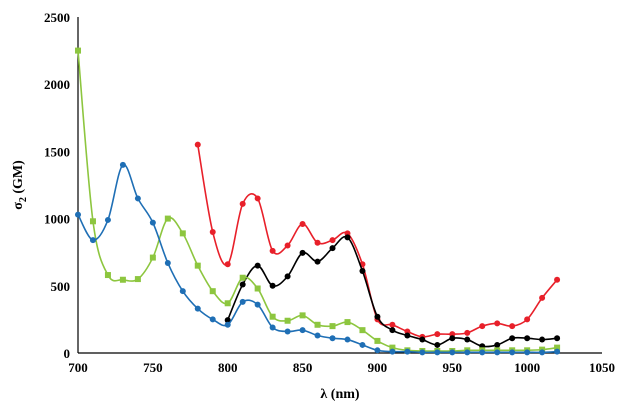  I want to click on y-axis-title: σ2 (GM), so click(20, 185).